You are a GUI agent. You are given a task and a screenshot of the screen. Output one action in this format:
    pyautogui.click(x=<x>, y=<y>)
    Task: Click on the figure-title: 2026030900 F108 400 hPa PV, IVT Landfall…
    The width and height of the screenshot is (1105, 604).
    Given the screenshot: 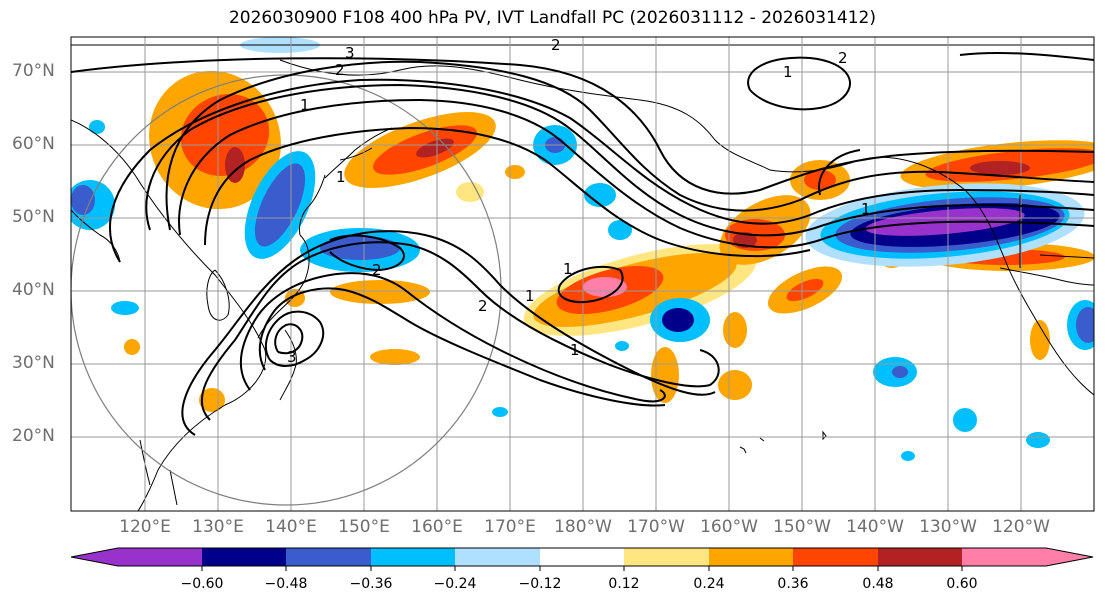 What is the action you would take?
    pyautogui.click(x=552, y=18)
    